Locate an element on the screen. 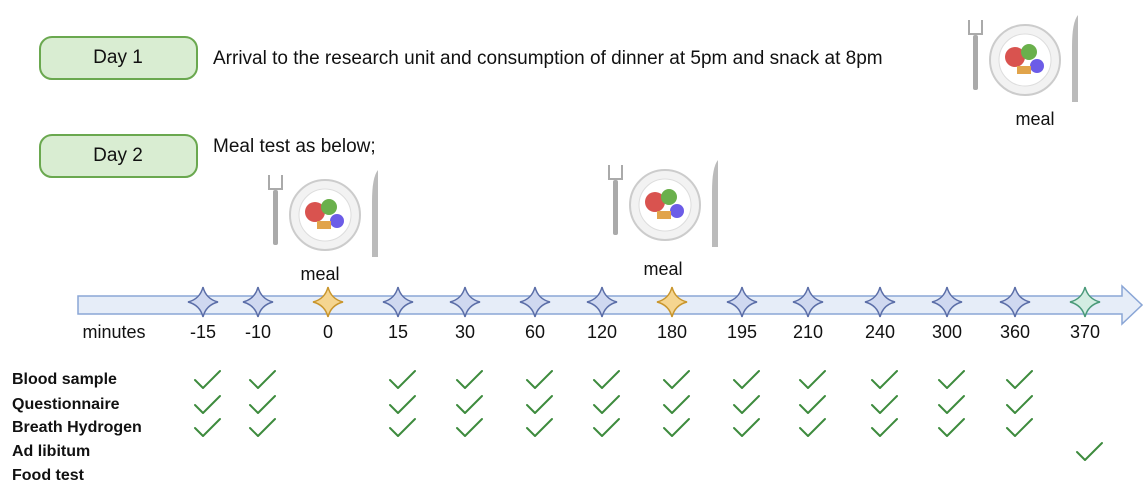 The width and height of the screenshot is (1143, 485). time-label: 195 is located at coordinates (742, 332).